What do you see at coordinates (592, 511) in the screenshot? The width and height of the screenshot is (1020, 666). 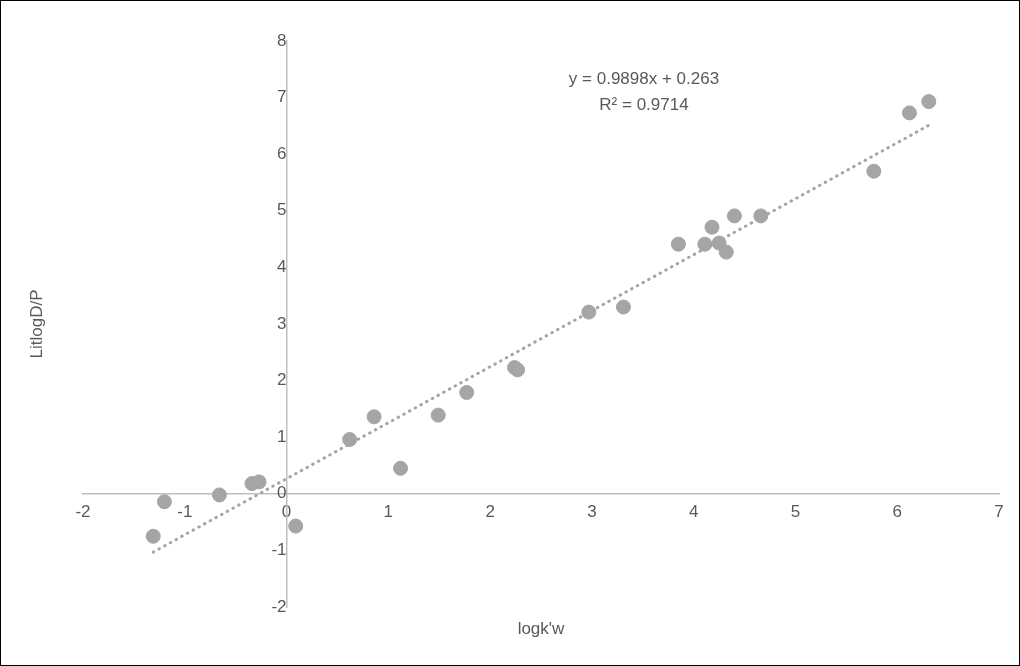 I see `x-tick-label: 3` at bounding box center [592, 511].